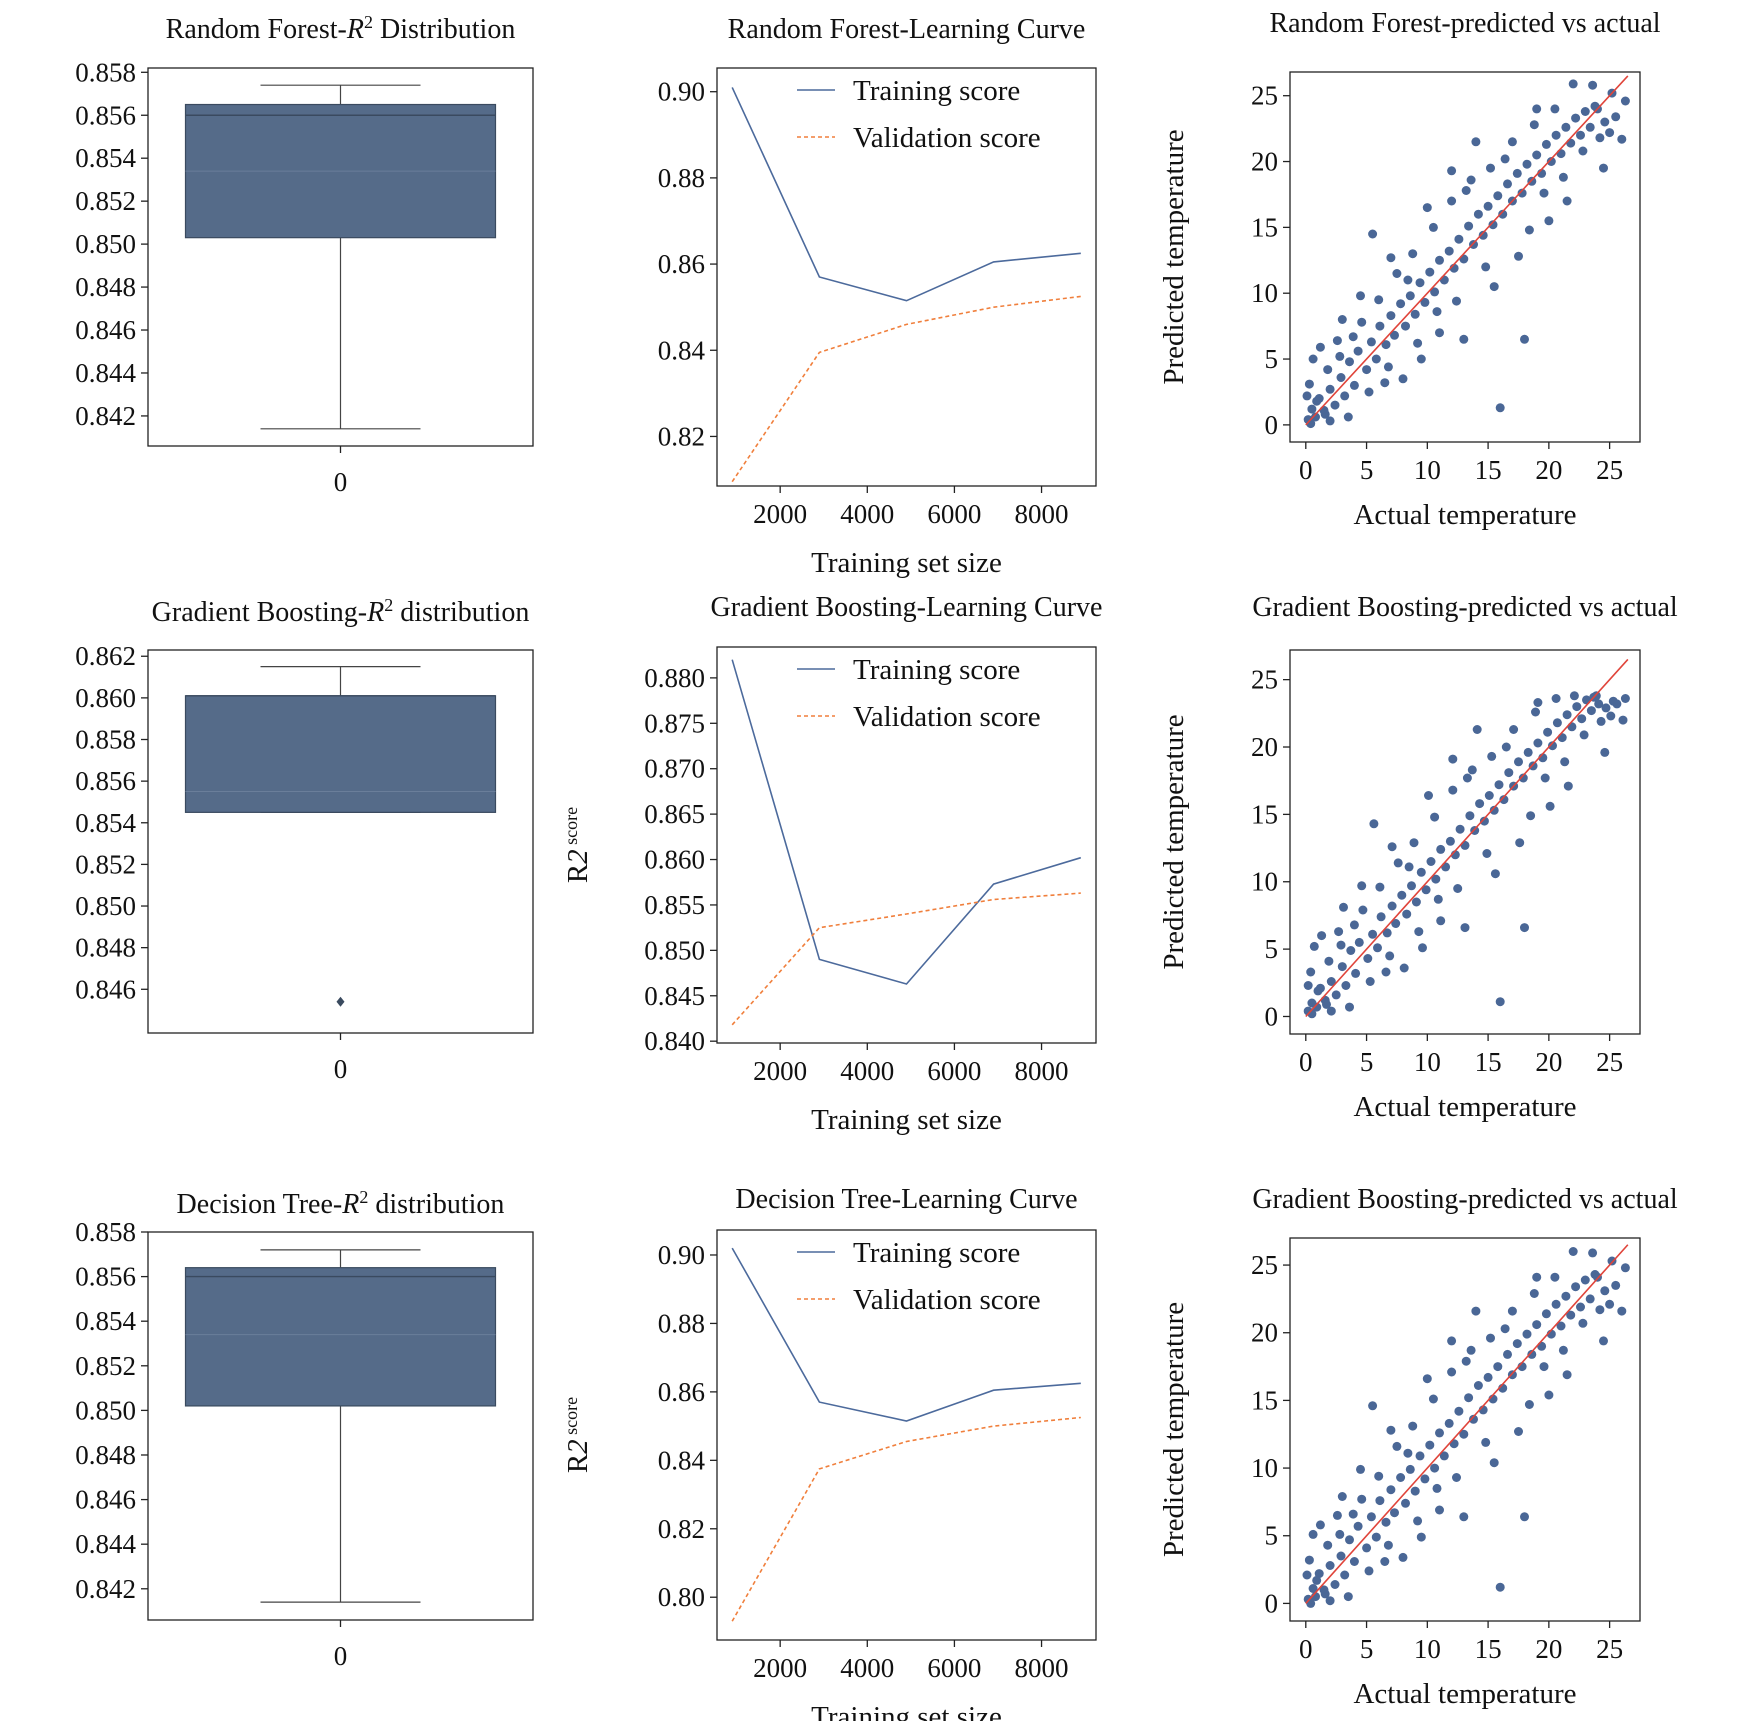 This screenshot has width=1752, height=1721. Describe the element at coordinates (906, 563) in the screenshot. I see `x-axis-label: Training set size` at that location.